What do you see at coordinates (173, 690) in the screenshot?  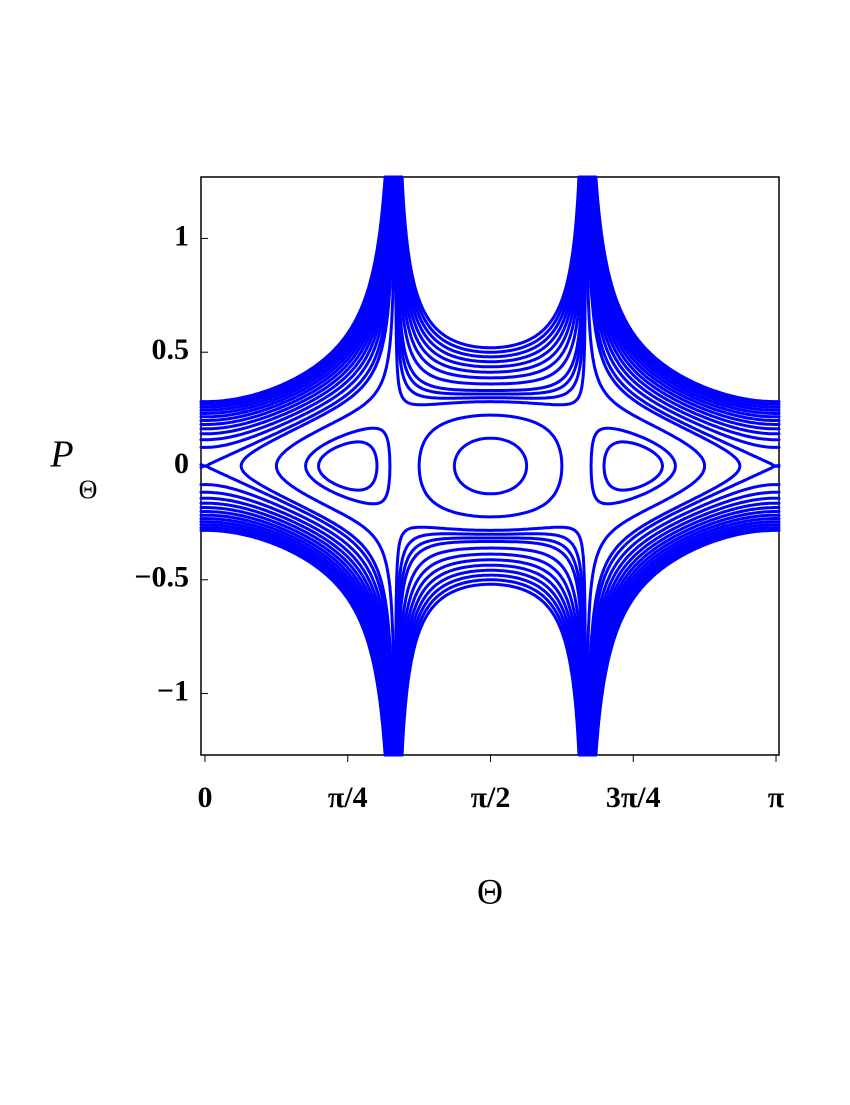 I see `y-tick-label: −1` at bounding box center [173, 690].